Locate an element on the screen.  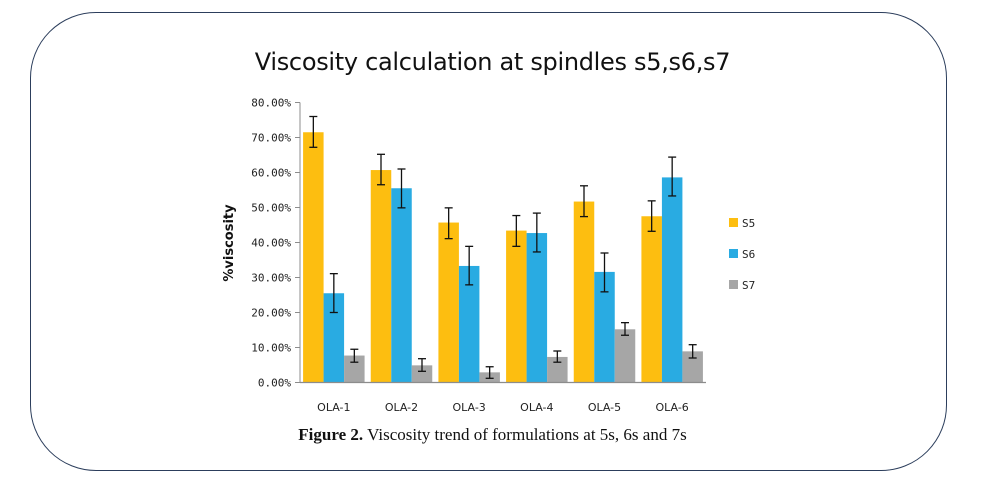
y-tick-label: 80.00% is located at coordinates (271, 103).